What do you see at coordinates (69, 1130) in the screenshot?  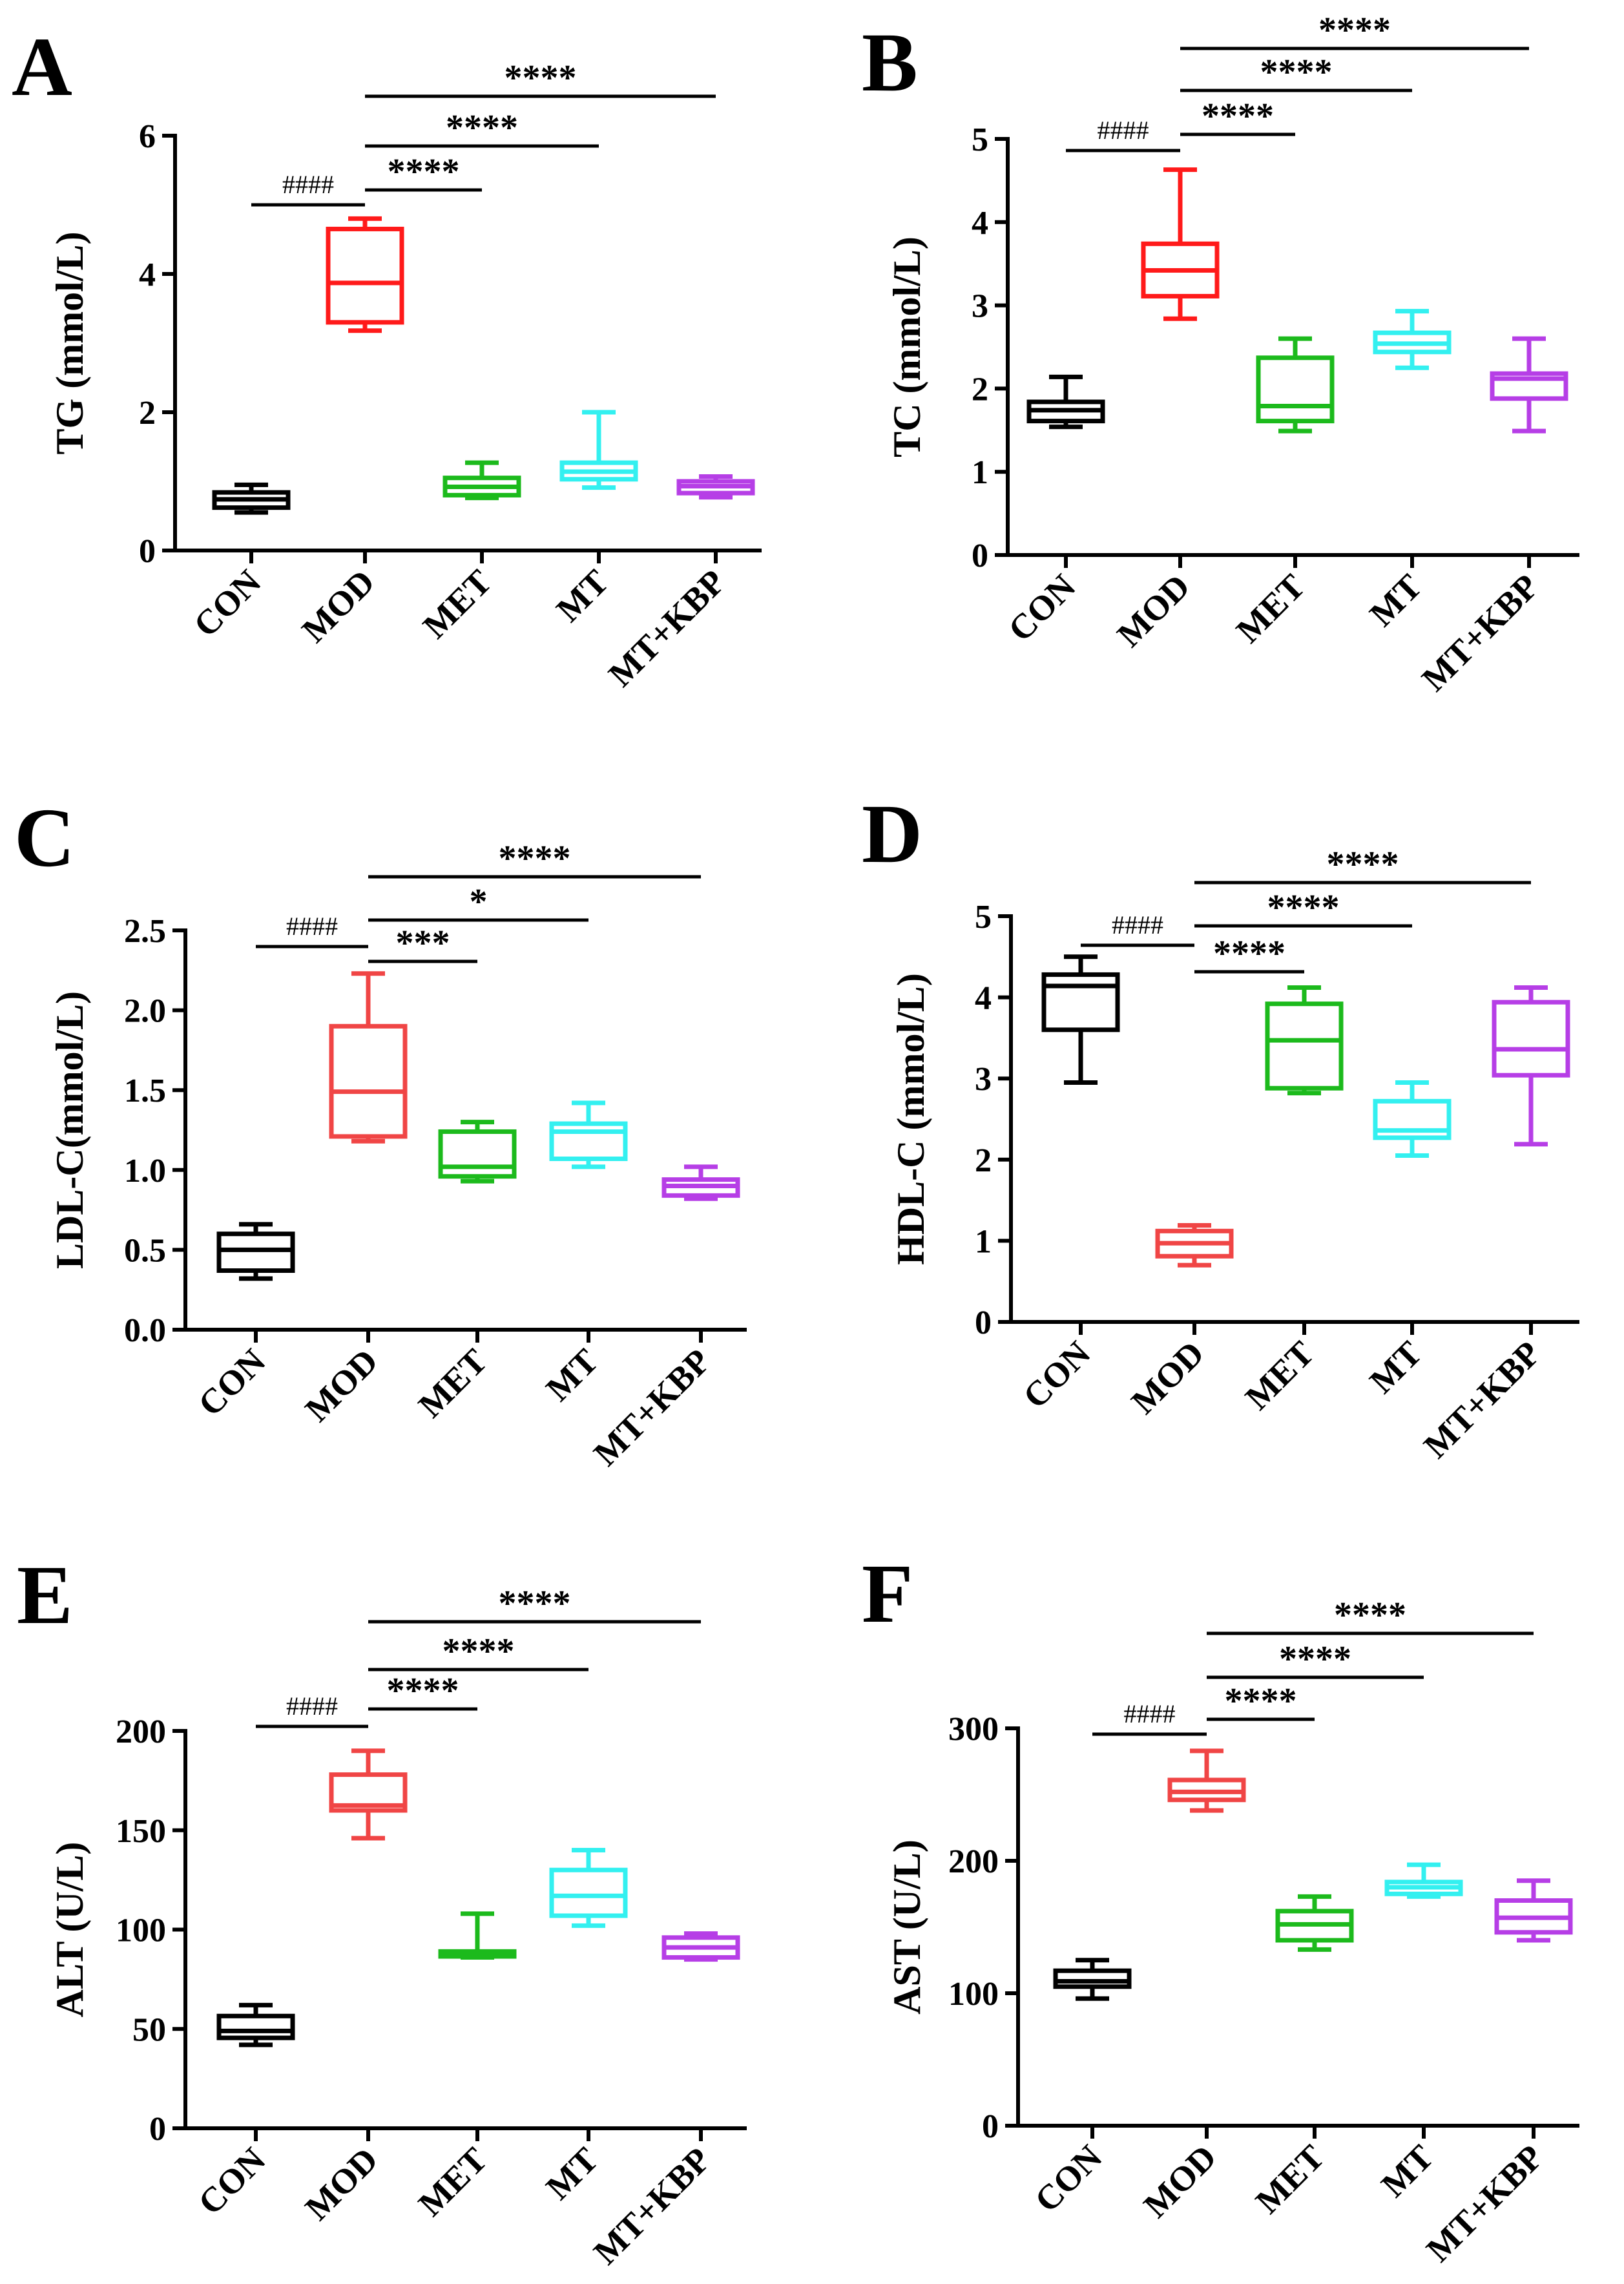 I see `y-axis-label: LDL-C(mmol/L)` at bounding box center [69, 1130].